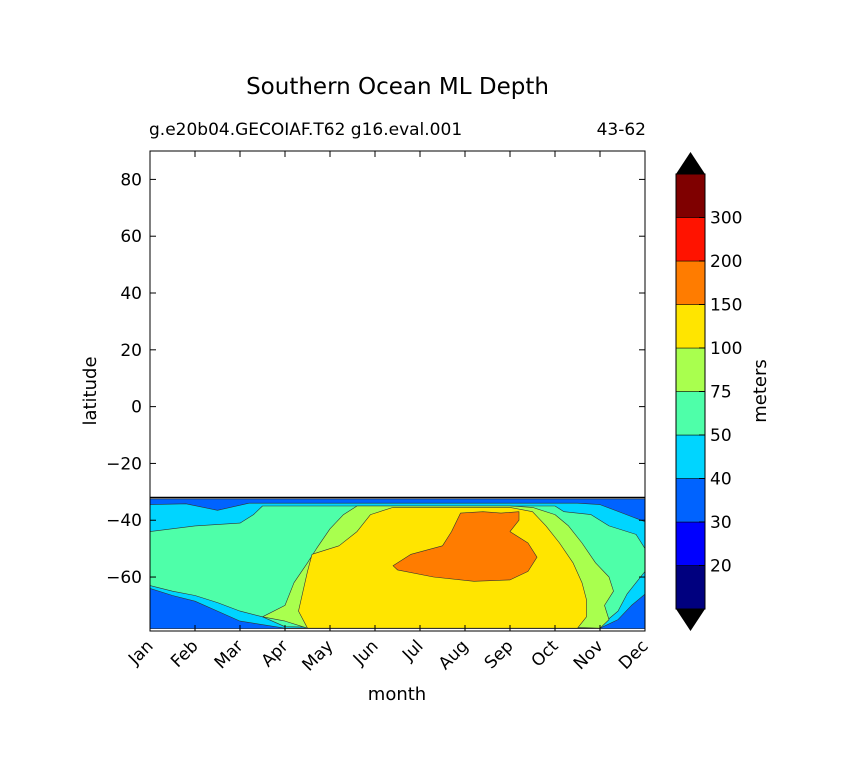  What do you see at coordinates (131, 237) in the screenshot?
I see `y-tick-label: 60` at bounding box center [131, 237].